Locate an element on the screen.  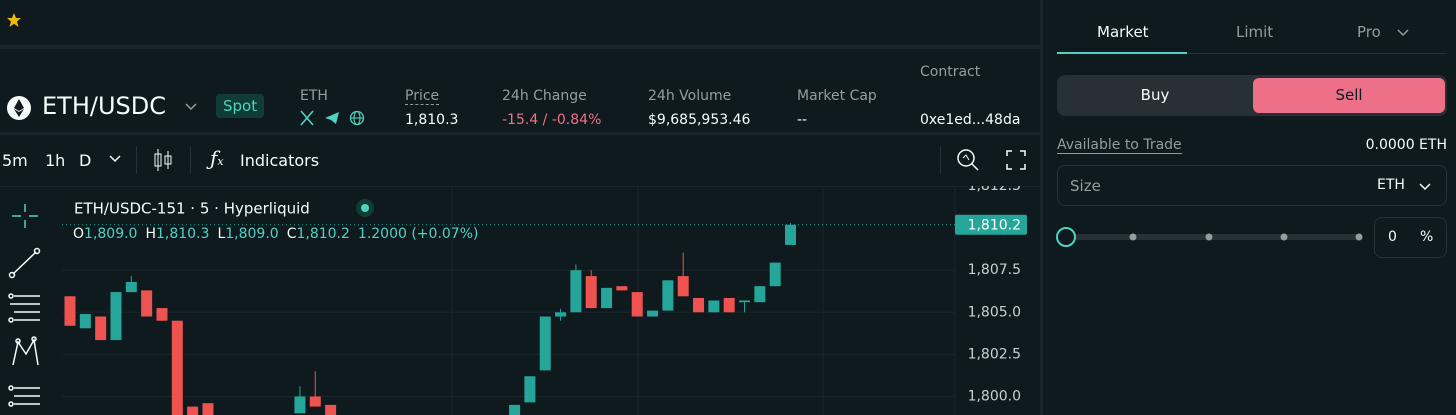
trendline-tool is located at coordinates (24, 263).